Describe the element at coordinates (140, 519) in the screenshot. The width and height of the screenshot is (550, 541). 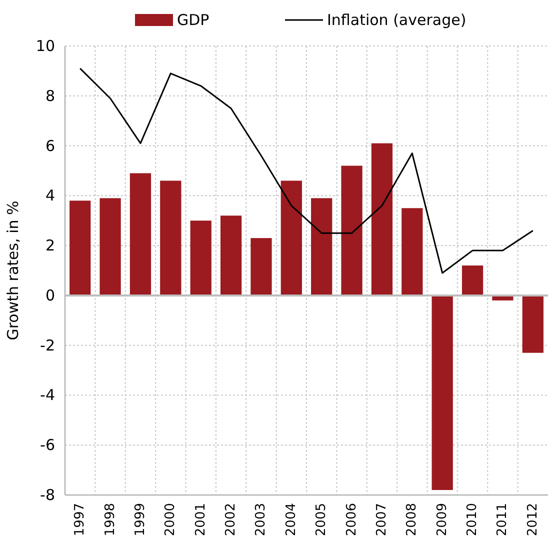
I see `x-tick-label: 1999` at that location.